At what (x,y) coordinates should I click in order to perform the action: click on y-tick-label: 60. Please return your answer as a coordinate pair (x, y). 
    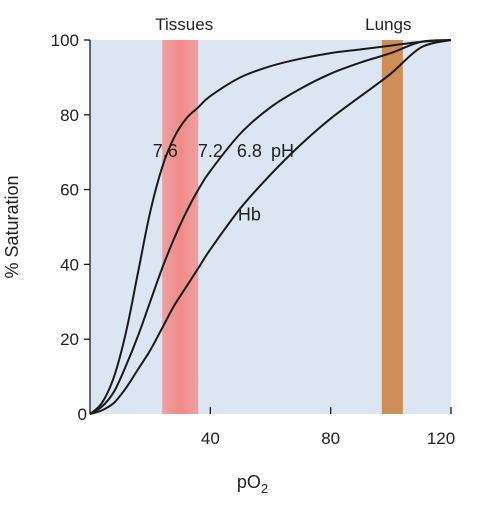
    Looking at the image, I should click on (69, 190).